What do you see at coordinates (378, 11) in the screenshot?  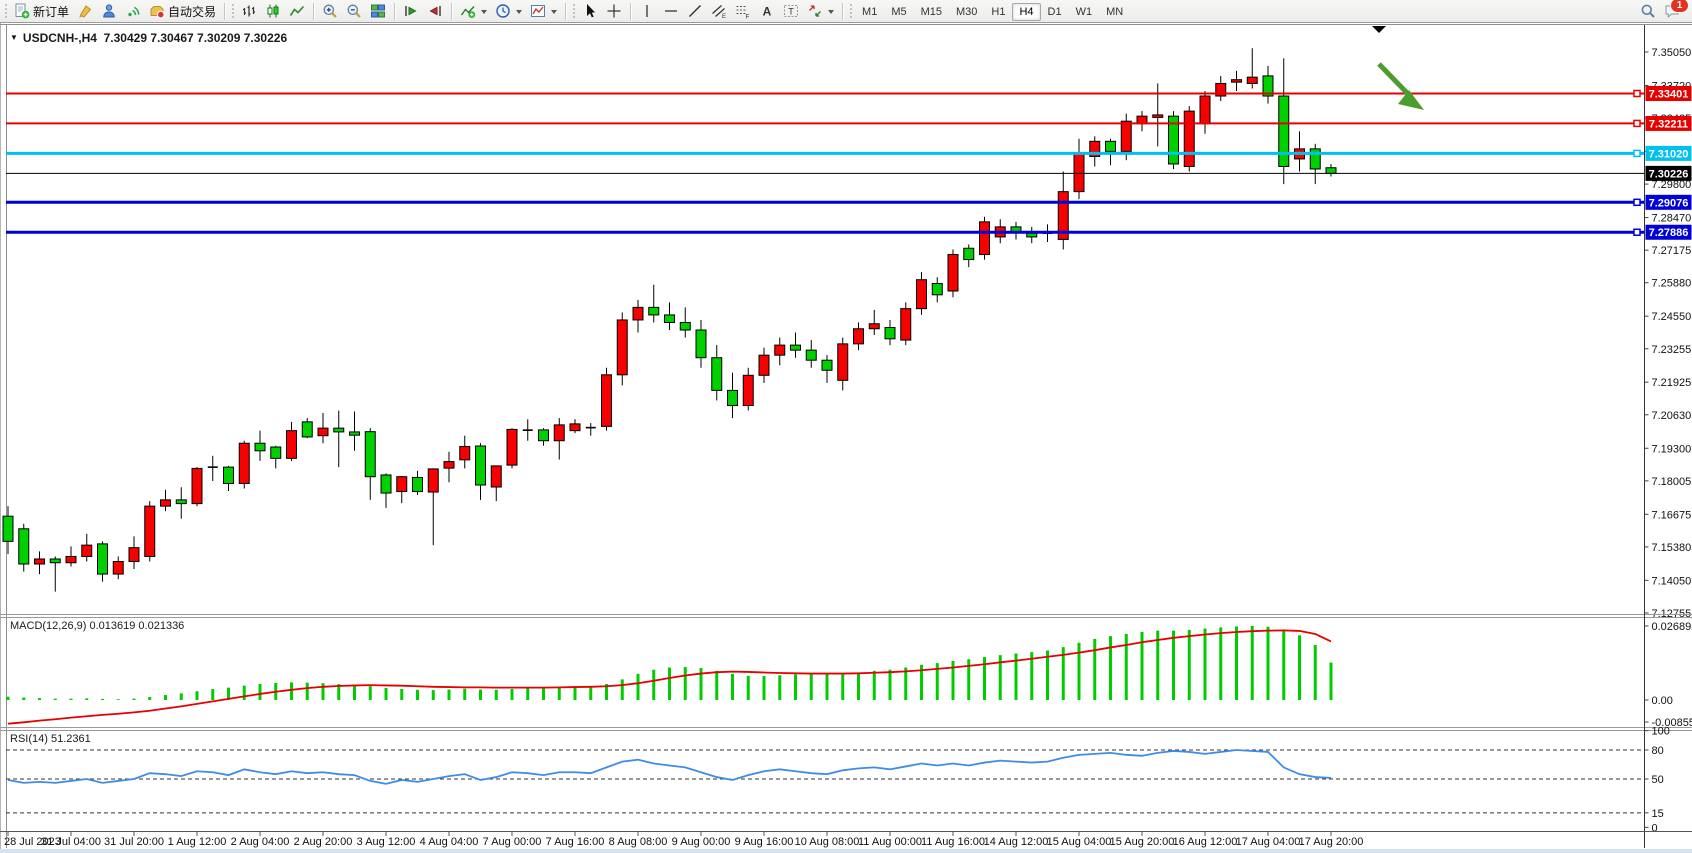 I see `tile-windows-button` at bounding box center [378, 11].